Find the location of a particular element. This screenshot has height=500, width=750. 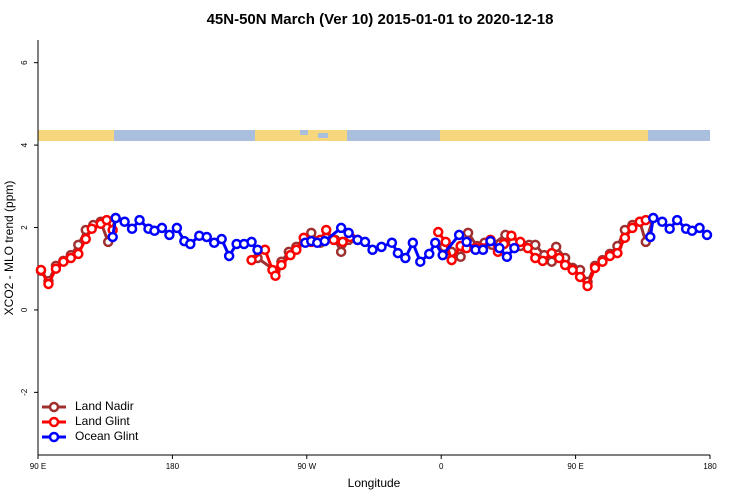

y-tick-label: 6 is located at coordinates (24, 62).